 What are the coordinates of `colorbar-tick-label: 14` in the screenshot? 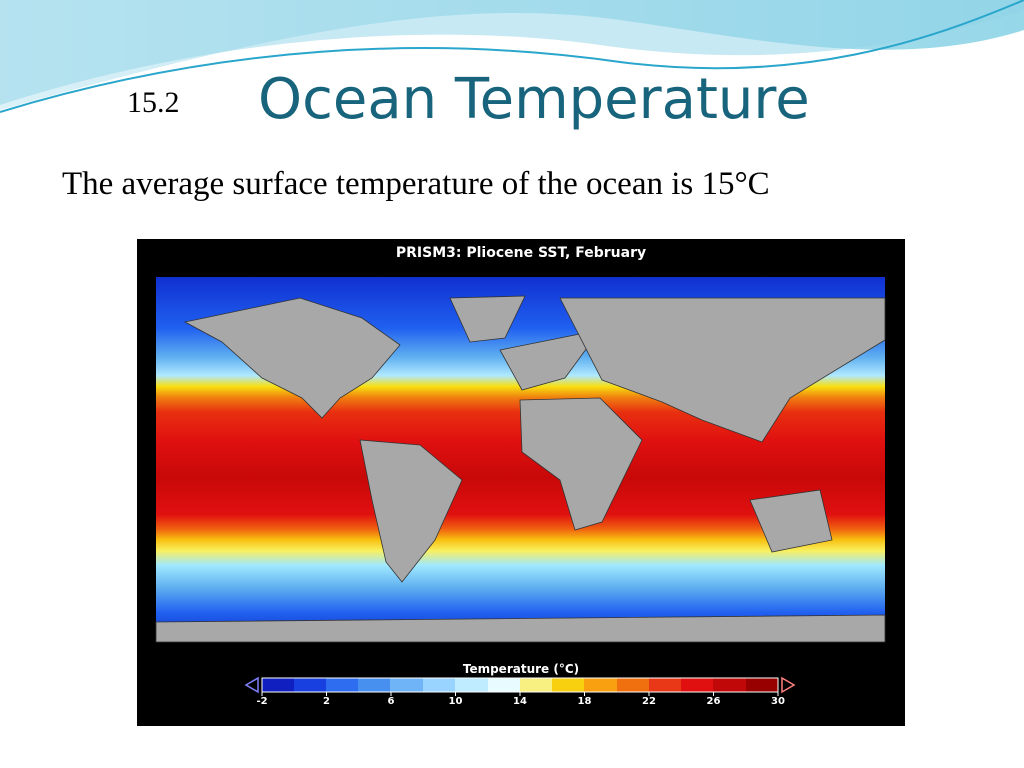 It's located at (520, 701).